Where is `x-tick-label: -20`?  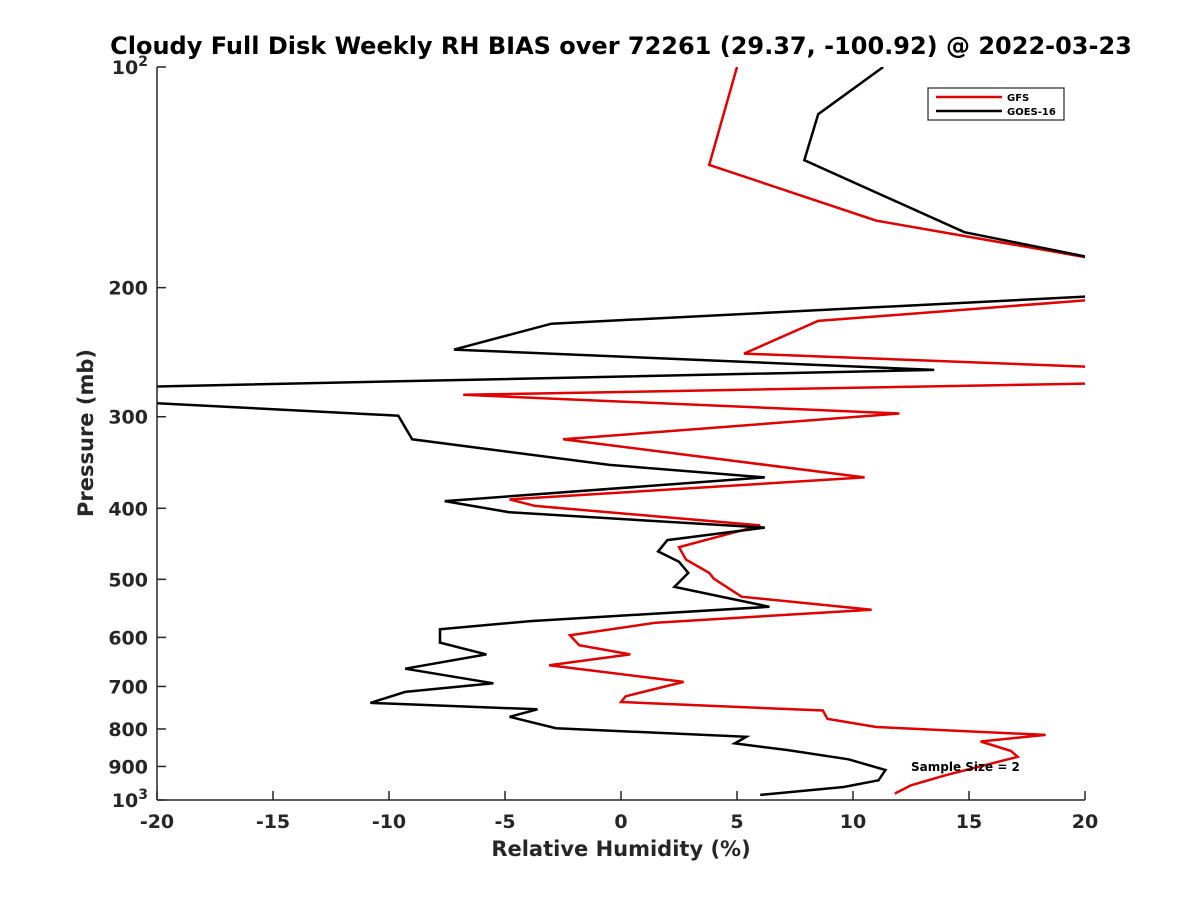 x-tick-label: -20 is located at coordinates (157, 822).